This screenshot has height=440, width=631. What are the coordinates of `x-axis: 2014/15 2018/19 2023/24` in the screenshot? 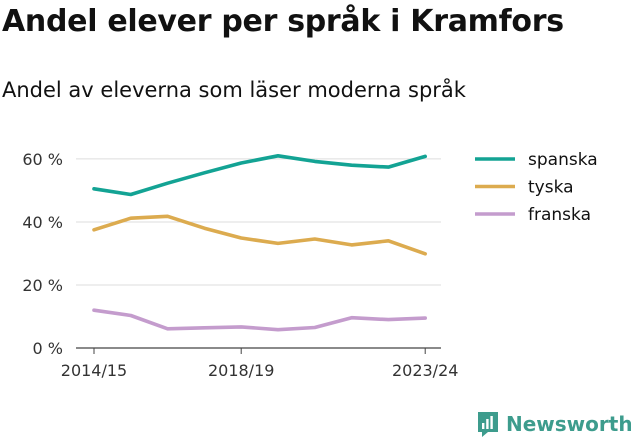 It's located at (259, 364).